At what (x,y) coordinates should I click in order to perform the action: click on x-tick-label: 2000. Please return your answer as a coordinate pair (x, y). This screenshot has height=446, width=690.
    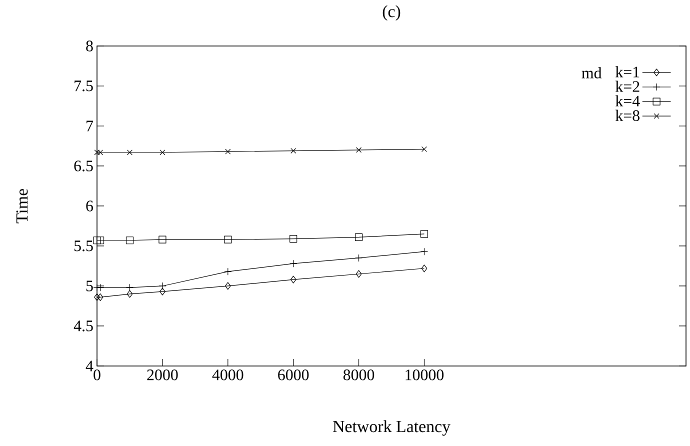
    Looking at the image, I should click on (162, 375).